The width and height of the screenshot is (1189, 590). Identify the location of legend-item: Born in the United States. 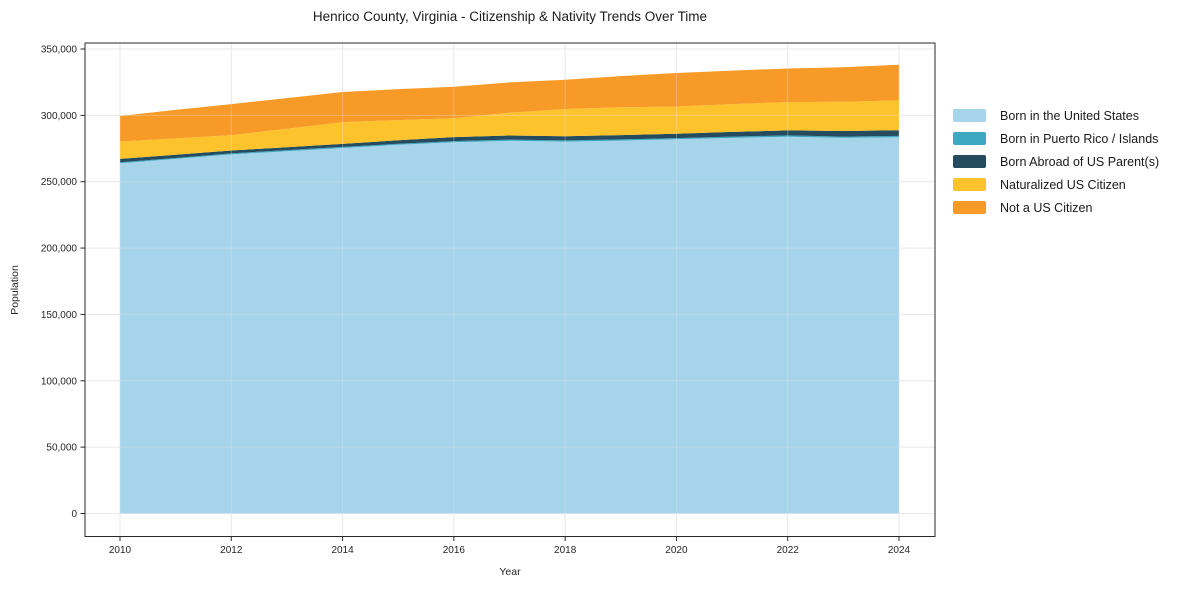
(1056, 115).